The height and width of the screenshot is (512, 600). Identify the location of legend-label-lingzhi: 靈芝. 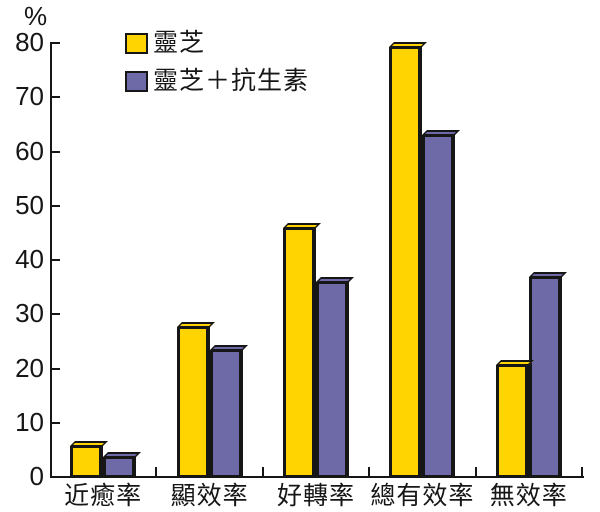
(179, 43).